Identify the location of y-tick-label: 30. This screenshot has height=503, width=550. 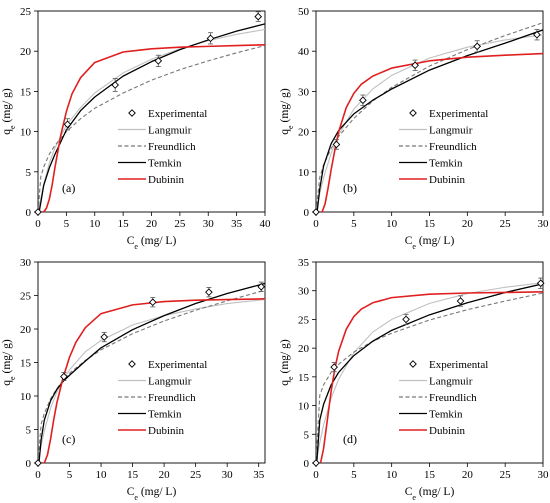
(304, 92).